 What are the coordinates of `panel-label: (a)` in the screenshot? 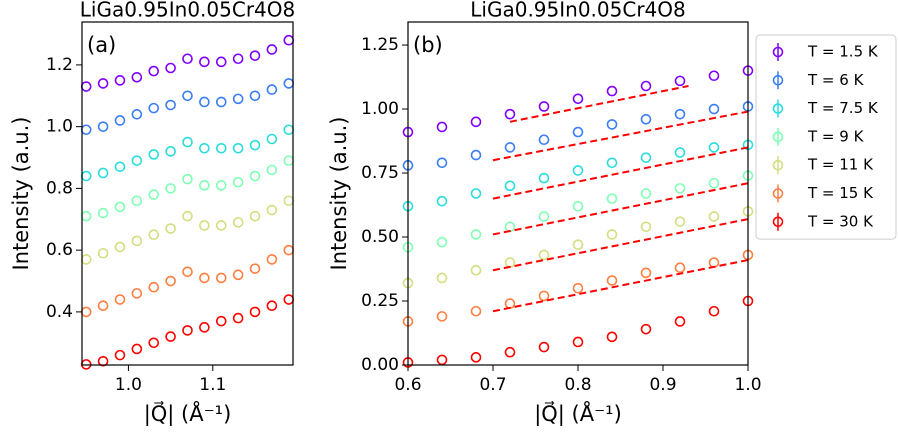 It's located at (101, 45).